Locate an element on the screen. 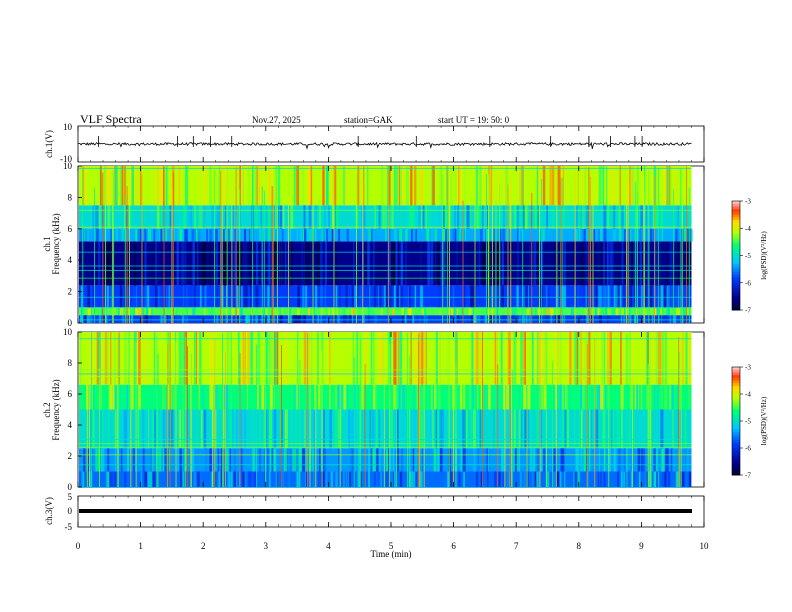 This screenshot has width=792, height=612. colorbar-label: log(PSD)(V²/Hz) is located at coordinates (764, 255).